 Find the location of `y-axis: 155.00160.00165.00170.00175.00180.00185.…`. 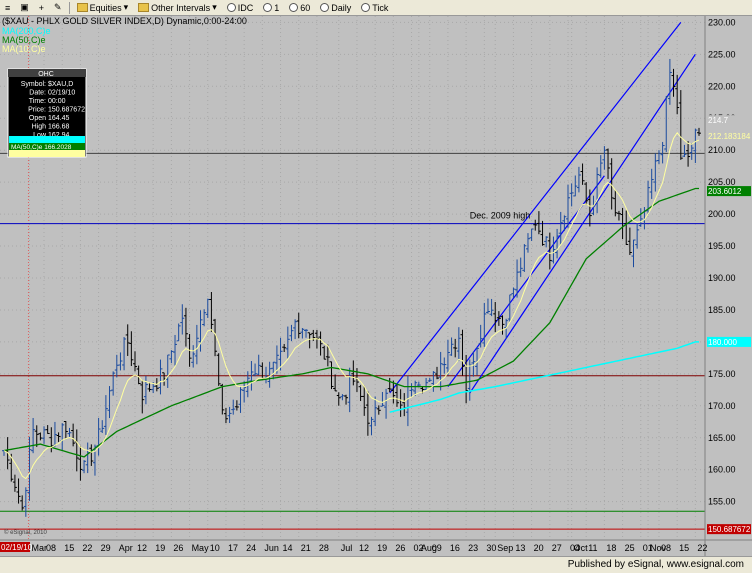

y-axis: 155.00160.00165.00170.00175.00180.00185.… is located at coordinates (722, 261).